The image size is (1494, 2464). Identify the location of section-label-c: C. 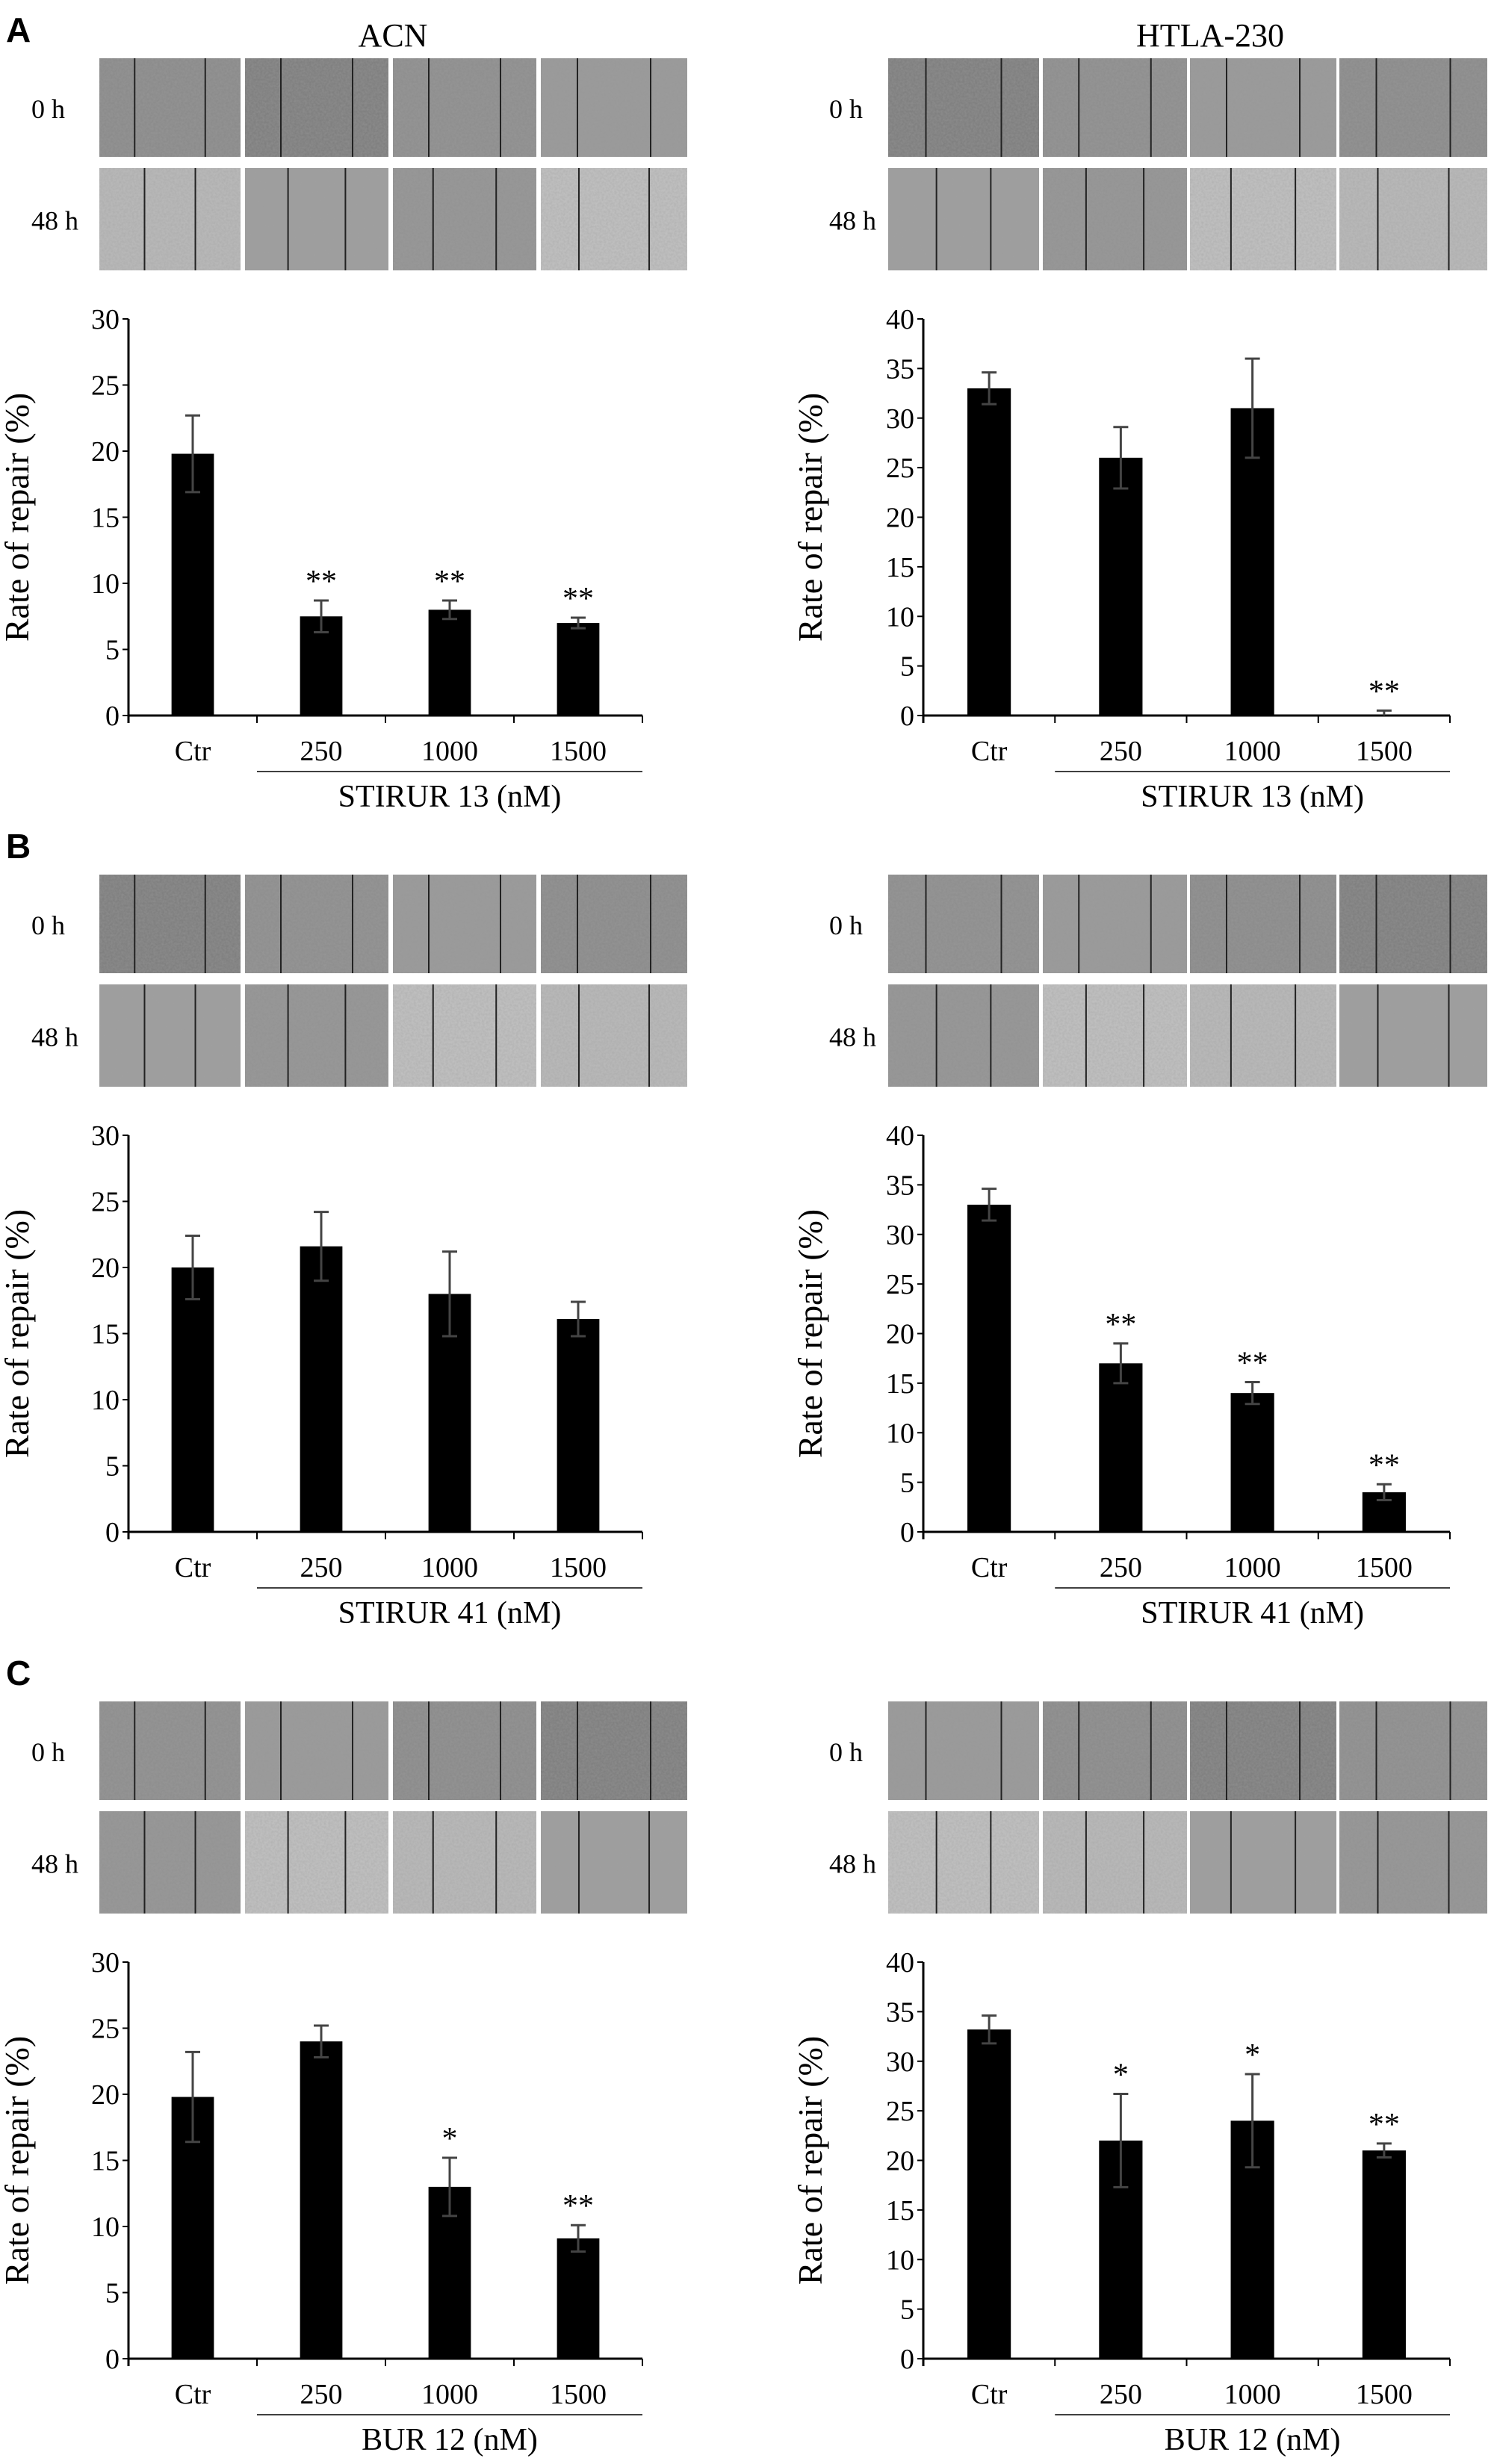
(18, 1673).